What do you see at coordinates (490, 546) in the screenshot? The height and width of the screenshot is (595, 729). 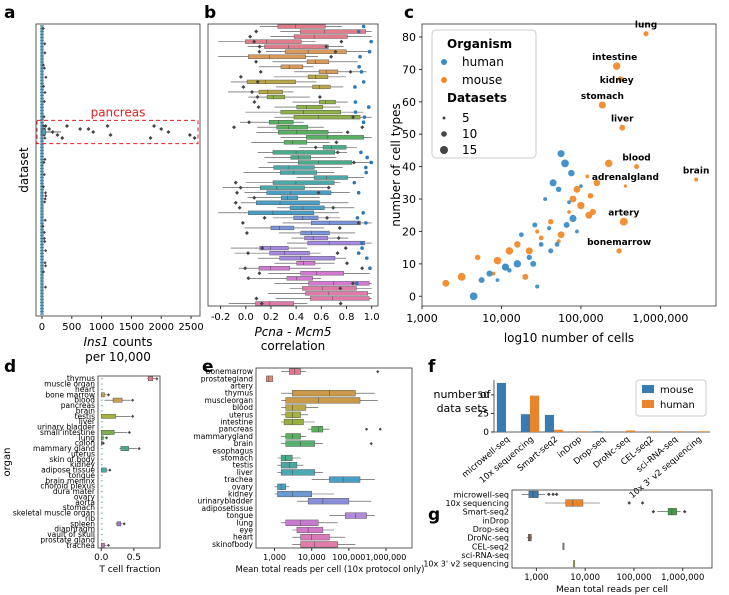 I see `method-label: CEL-seq2` at bounding box center [490, 546].